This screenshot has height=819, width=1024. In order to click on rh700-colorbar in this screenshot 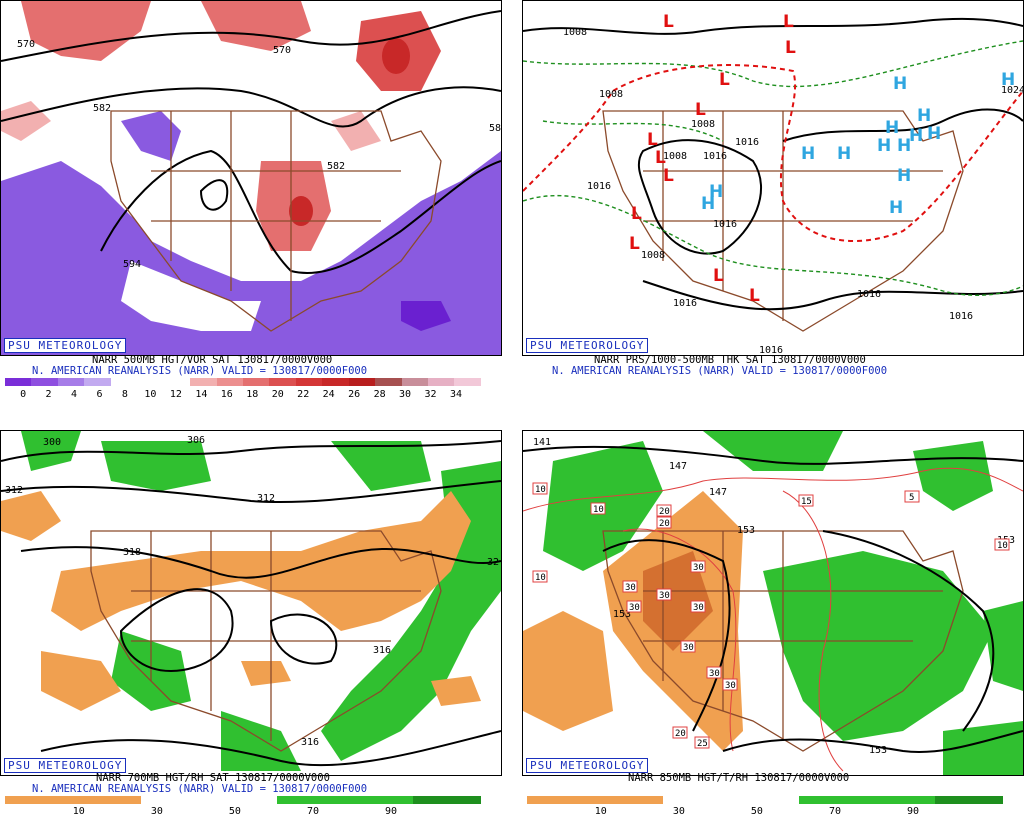, I will do `click(243, 800)`.